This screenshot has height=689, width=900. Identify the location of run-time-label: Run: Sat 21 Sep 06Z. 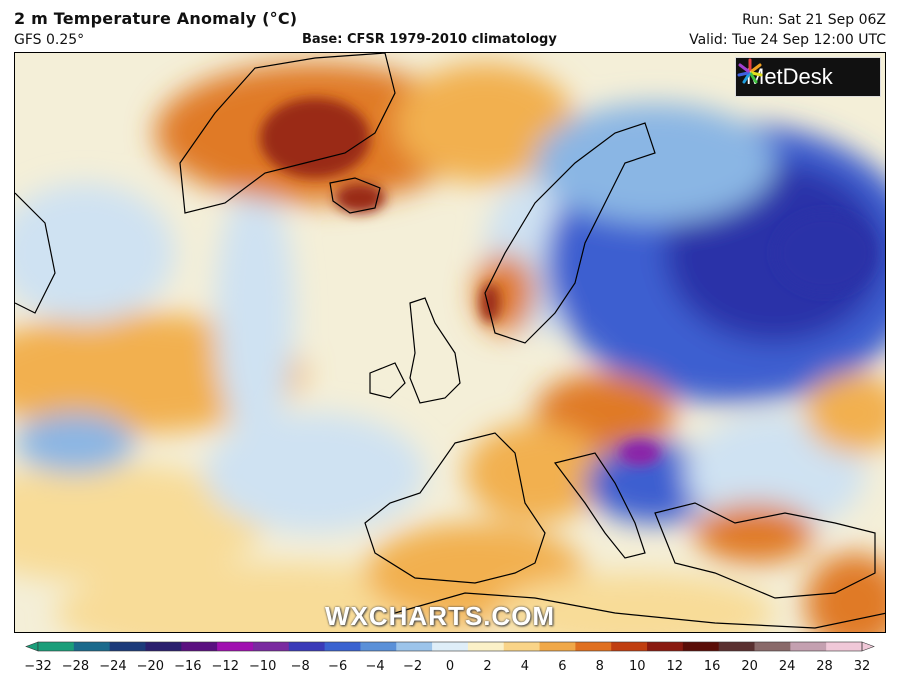
(814, 20).